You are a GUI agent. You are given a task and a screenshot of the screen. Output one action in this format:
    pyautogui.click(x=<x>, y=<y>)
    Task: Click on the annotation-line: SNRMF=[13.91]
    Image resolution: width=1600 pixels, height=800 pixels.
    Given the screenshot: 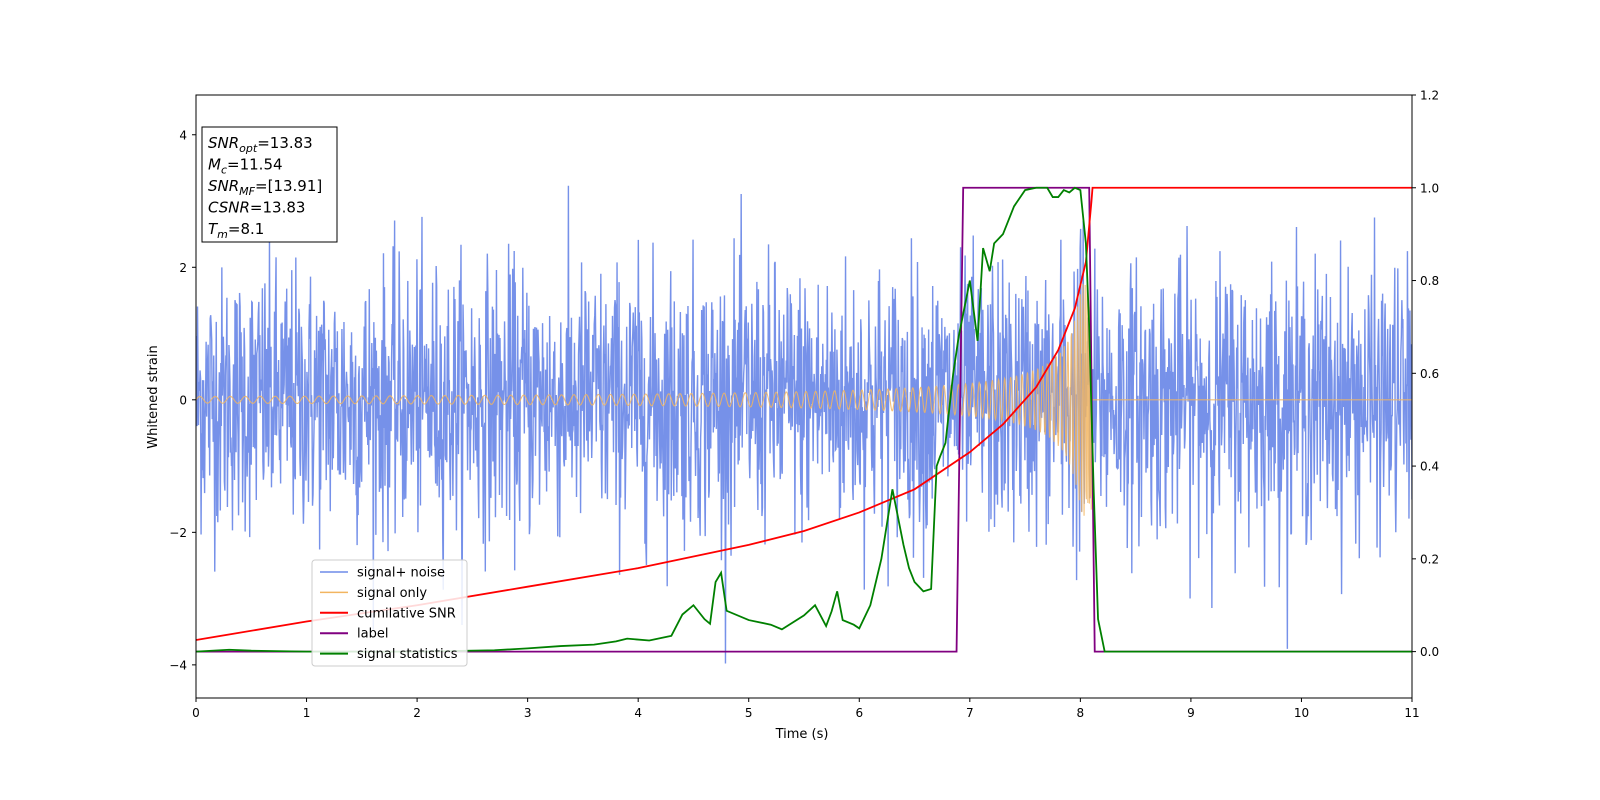 What is the action you would take?
    pyautogui.click(x=265, y=187)
    